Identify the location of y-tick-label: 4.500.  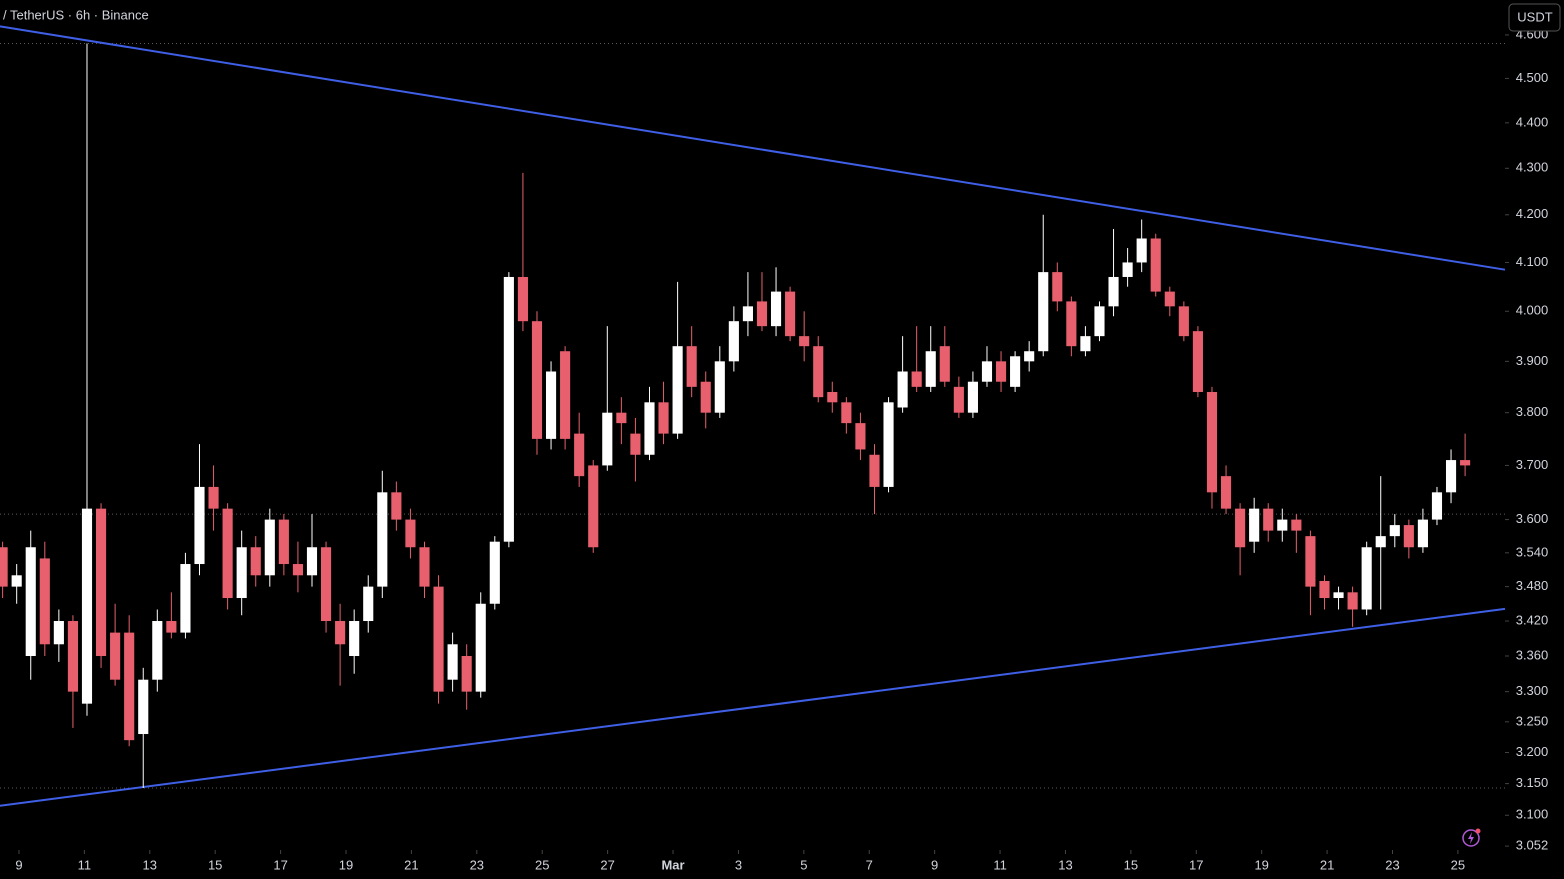
(1532, 77).